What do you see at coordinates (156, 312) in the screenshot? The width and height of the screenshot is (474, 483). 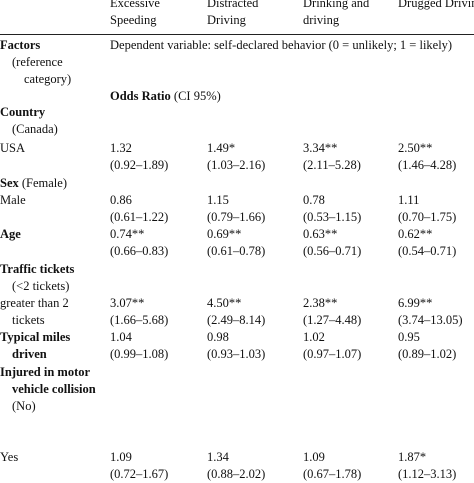 I see `cell: 3.07** (1.66–5.68)` at bounding box center [156, 312].